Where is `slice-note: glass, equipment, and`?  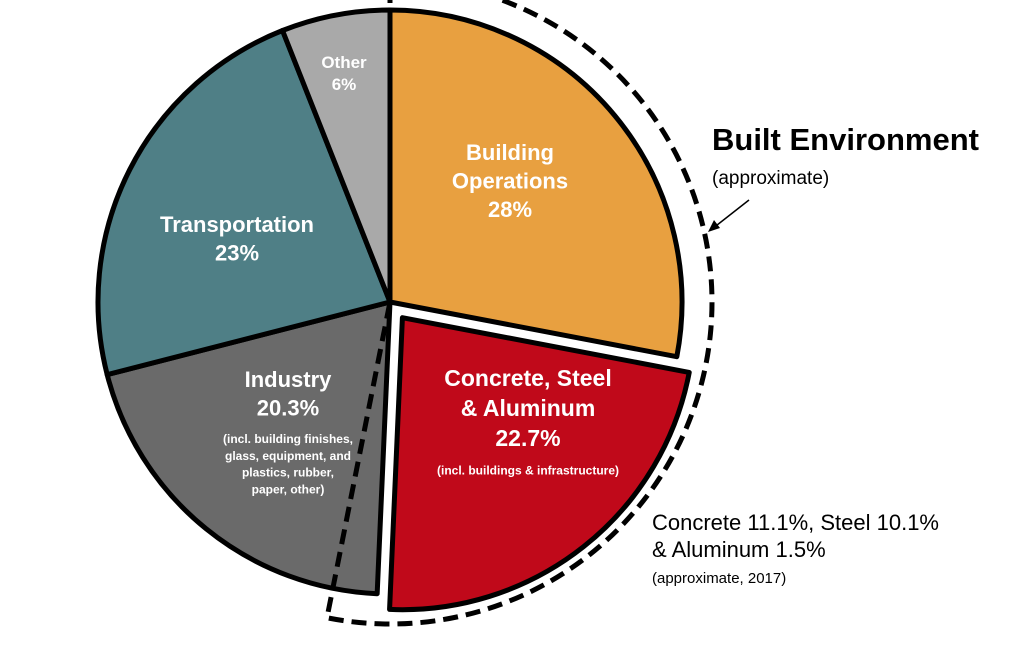 slice-note: glass, equipment, and is located at coordinates (288, 456).